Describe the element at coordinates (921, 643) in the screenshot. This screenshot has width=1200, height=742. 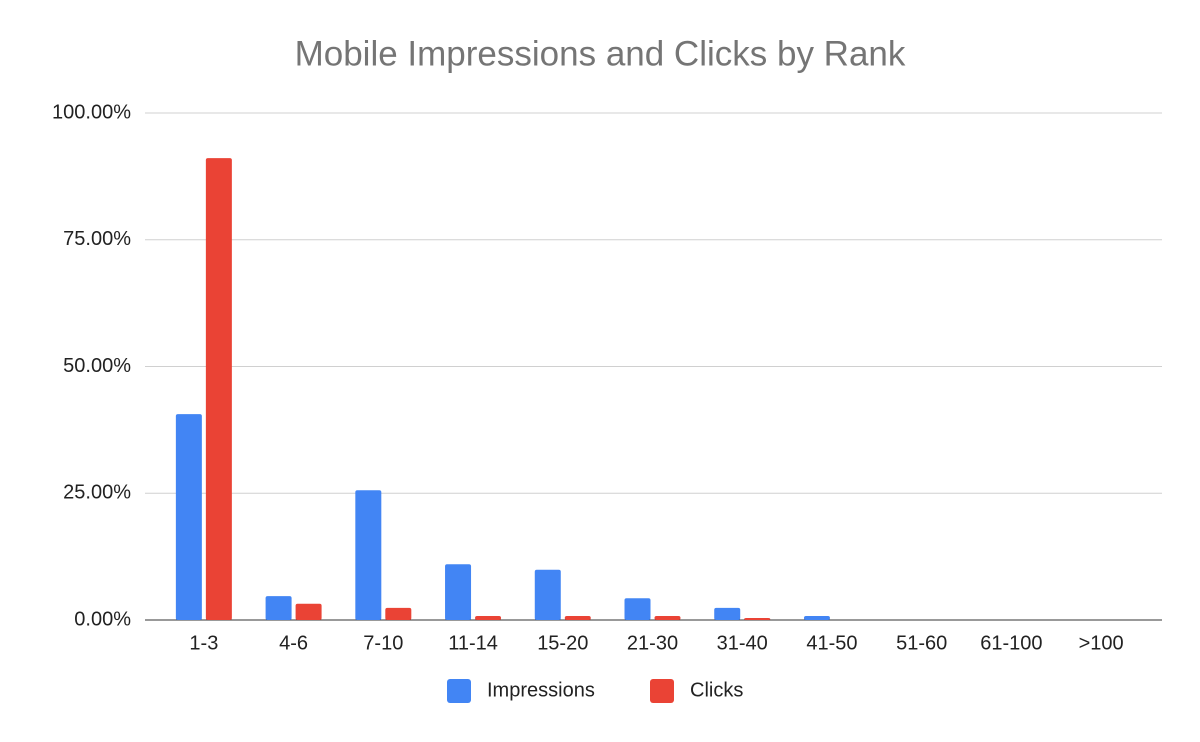
I see `x-tick-label: 51-60` at that location.